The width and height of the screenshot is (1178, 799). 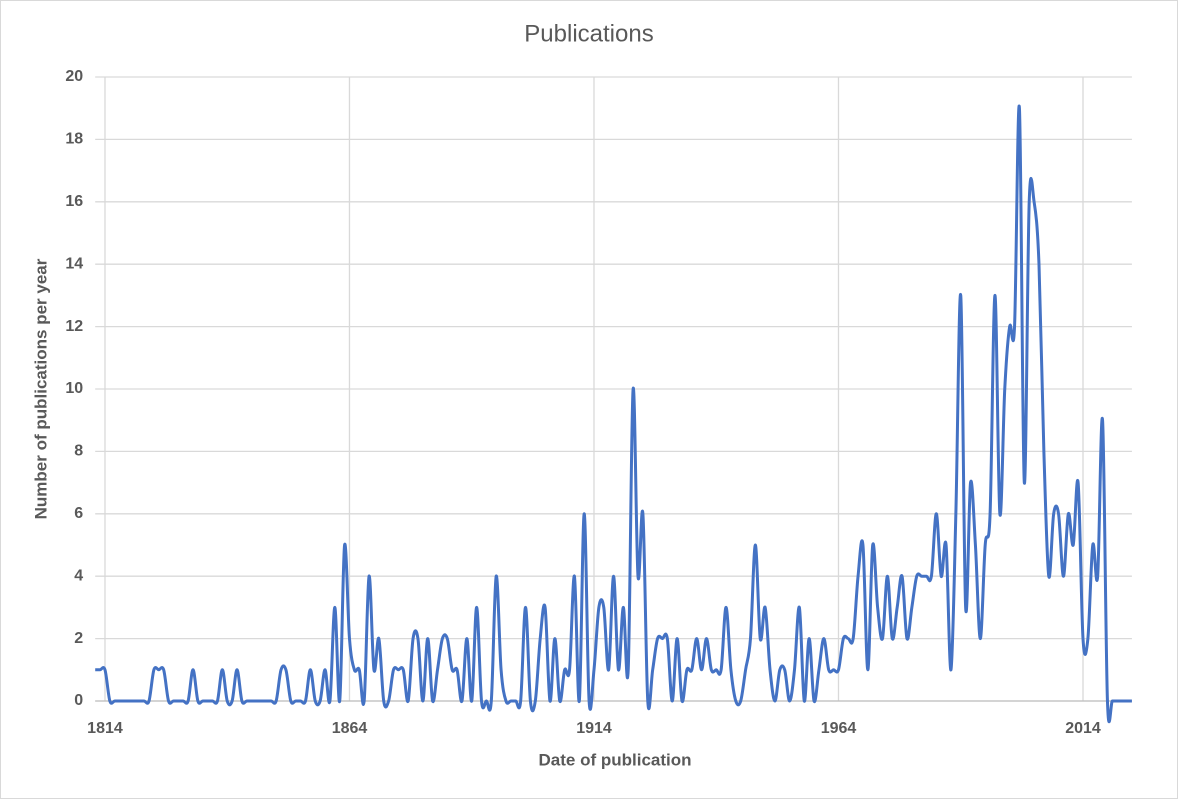 I want to click on y-axis-label: Number of publications per year, so click(x=40, y=388).